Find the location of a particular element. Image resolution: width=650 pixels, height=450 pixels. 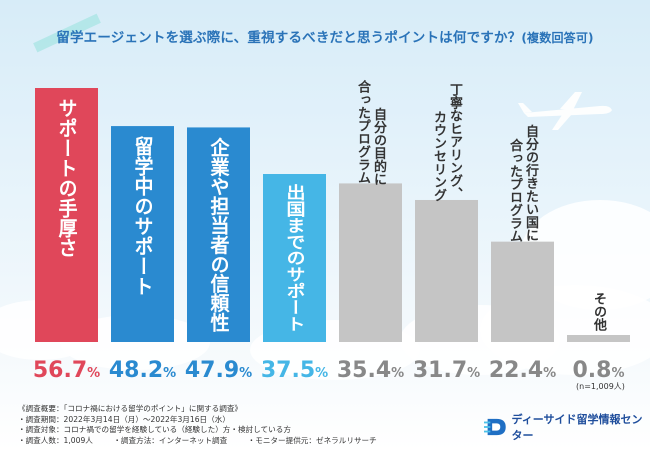

airplane-icon is located at coordinates (565, 111).